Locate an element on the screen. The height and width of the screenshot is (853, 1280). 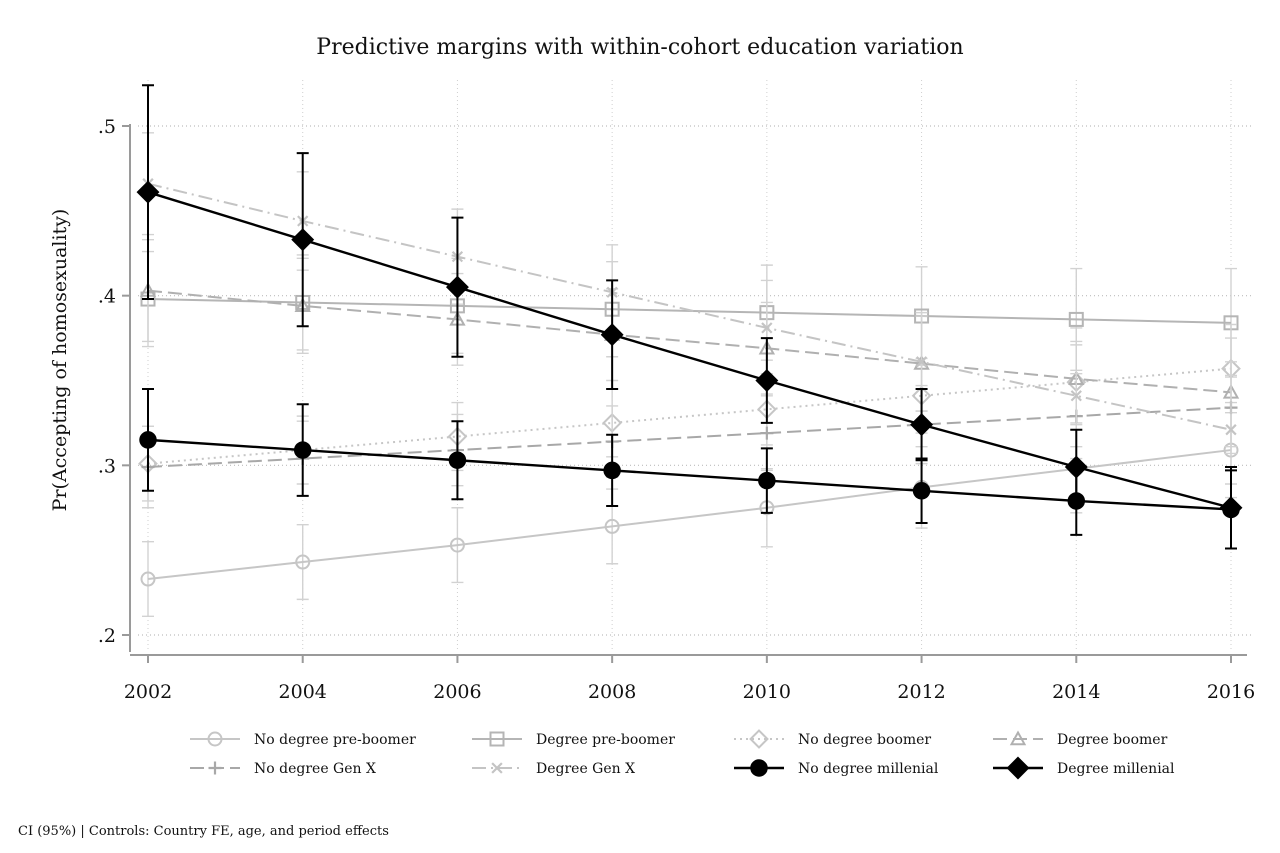
x-tick-label: 2006 is located at coordinates (457, 692).